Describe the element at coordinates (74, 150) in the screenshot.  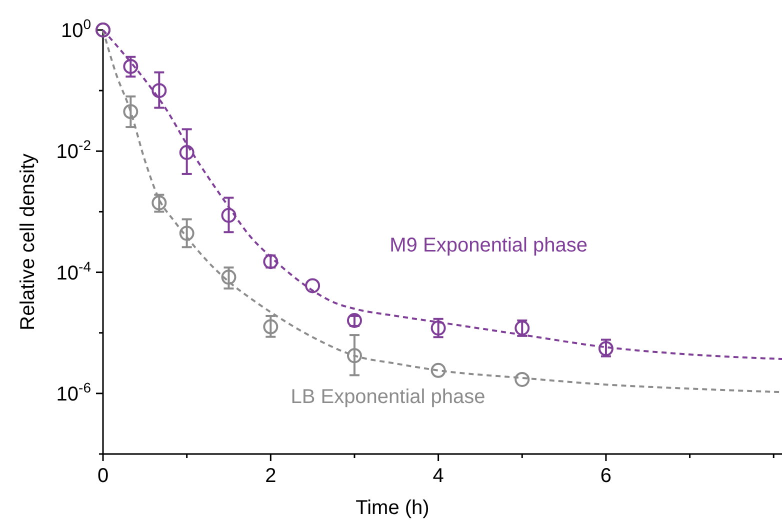
I see `y-tick-label: 10$^{-2}$` at that location.